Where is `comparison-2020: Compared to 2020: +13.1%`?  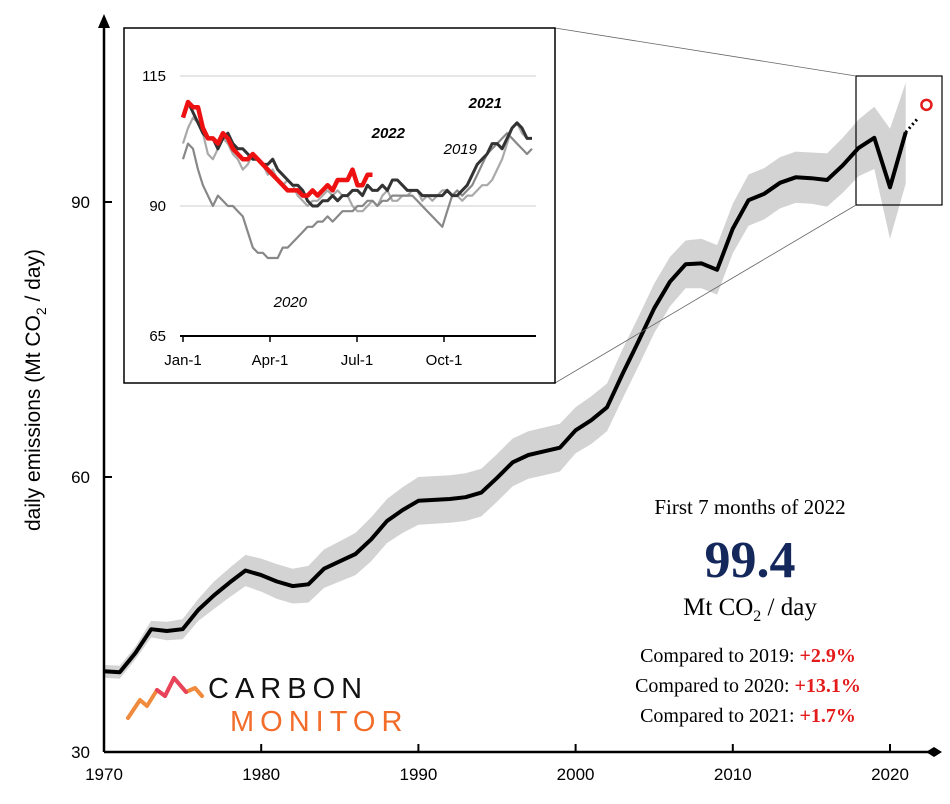 comparison-2020: Compared to 2020: +13.1% is located at coordinates (748, 686).